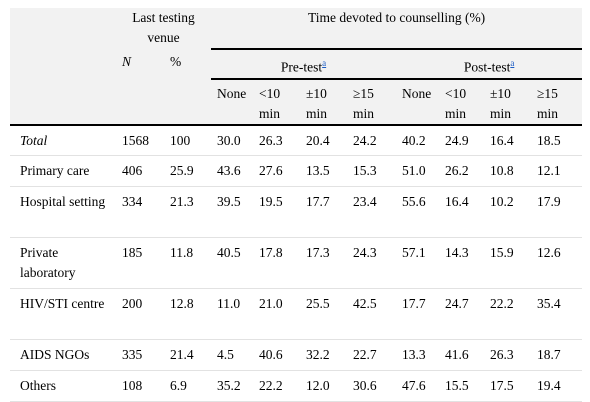  Describe the element at coordinates (140, 355) in the screenshot. I see `cell-n: 335` at that location.